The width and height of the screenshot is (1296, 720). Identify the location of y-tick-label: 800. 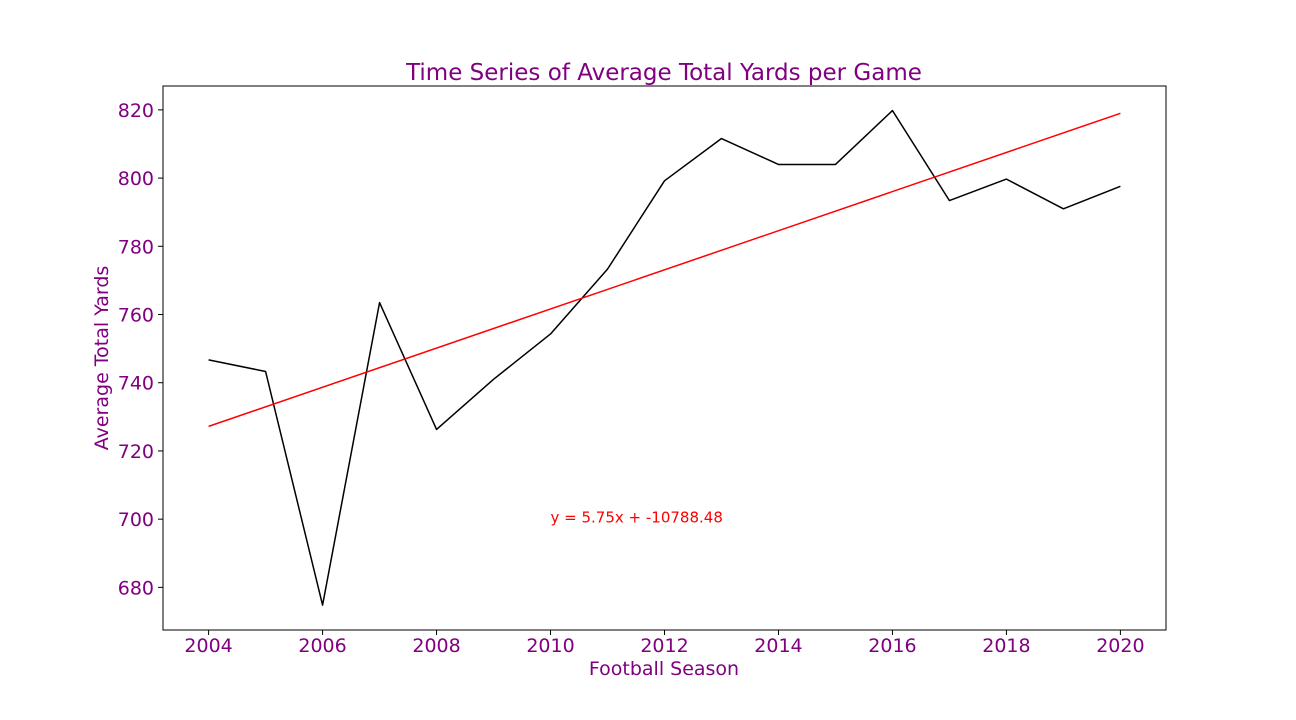
(136, 179).